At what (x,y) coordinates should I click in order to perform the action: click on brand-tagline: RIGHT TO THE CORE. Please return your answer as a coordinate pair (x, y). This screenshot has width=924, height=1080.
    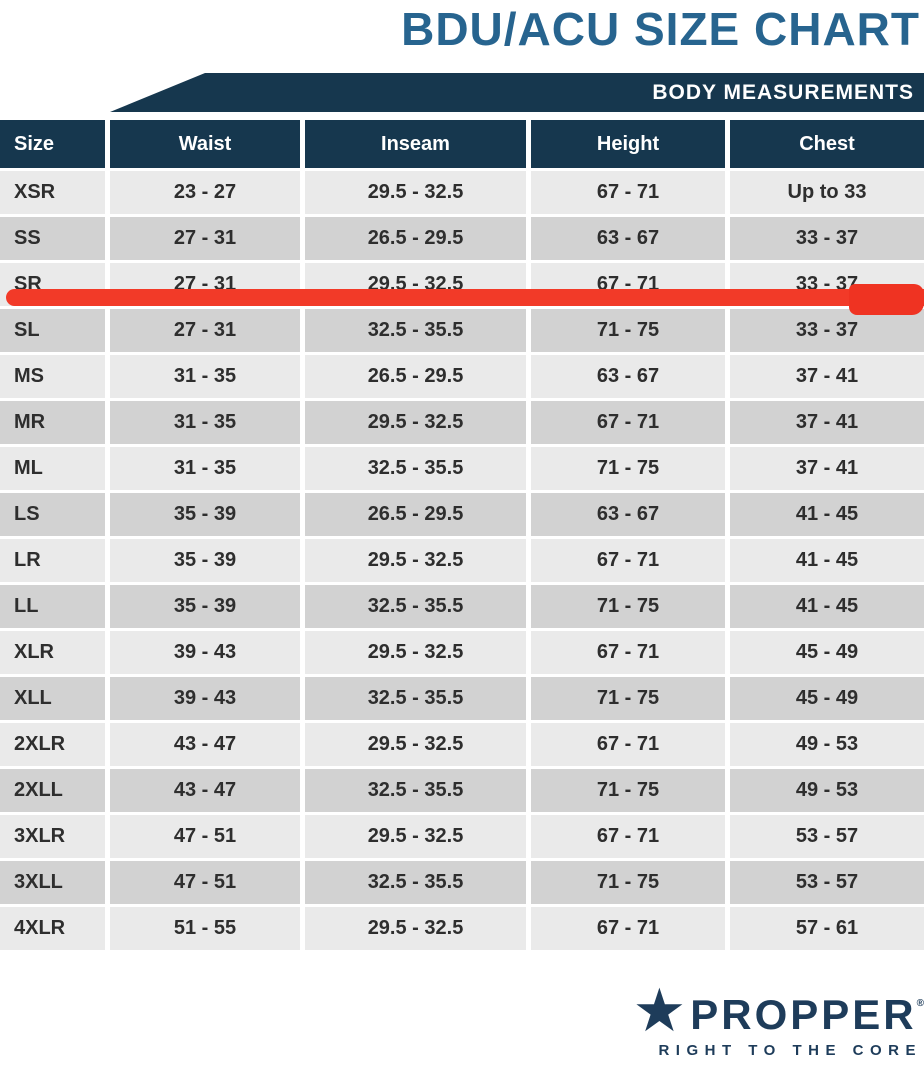
    Looking at the image, I should click on (790, 1050).